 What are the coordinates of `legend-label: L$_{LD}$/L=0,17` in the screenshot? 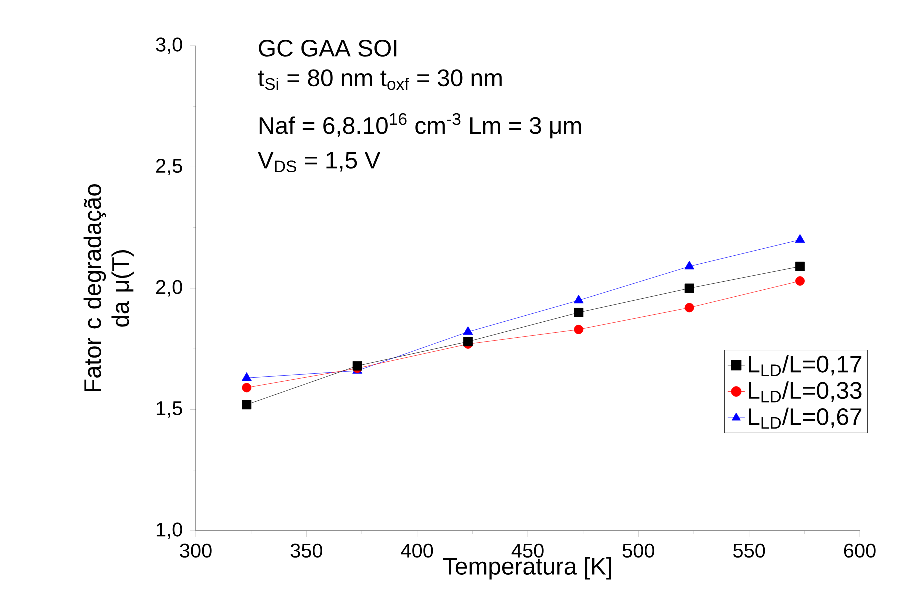 It's located at (805, 365).